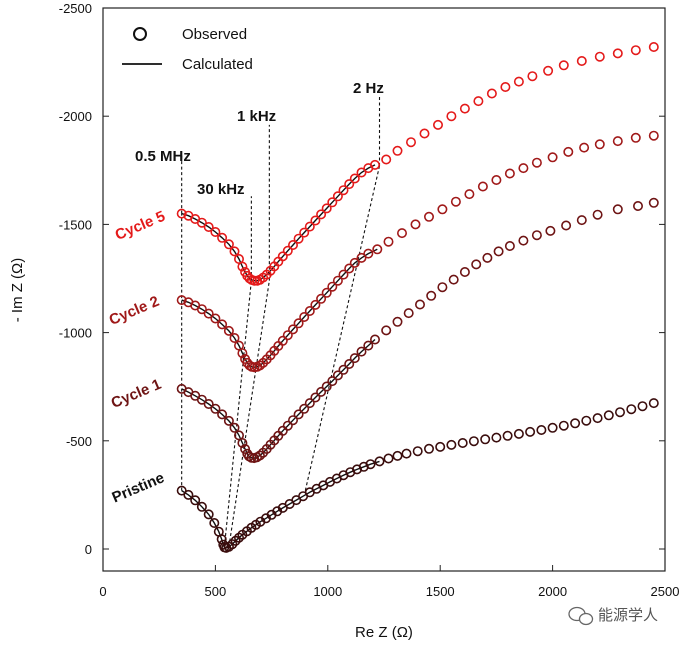  What do you see at coordinates (140, 226) in the screenshot?
I see `series-label-cycle5: Cycle 5` at bounding box center [140, 226].